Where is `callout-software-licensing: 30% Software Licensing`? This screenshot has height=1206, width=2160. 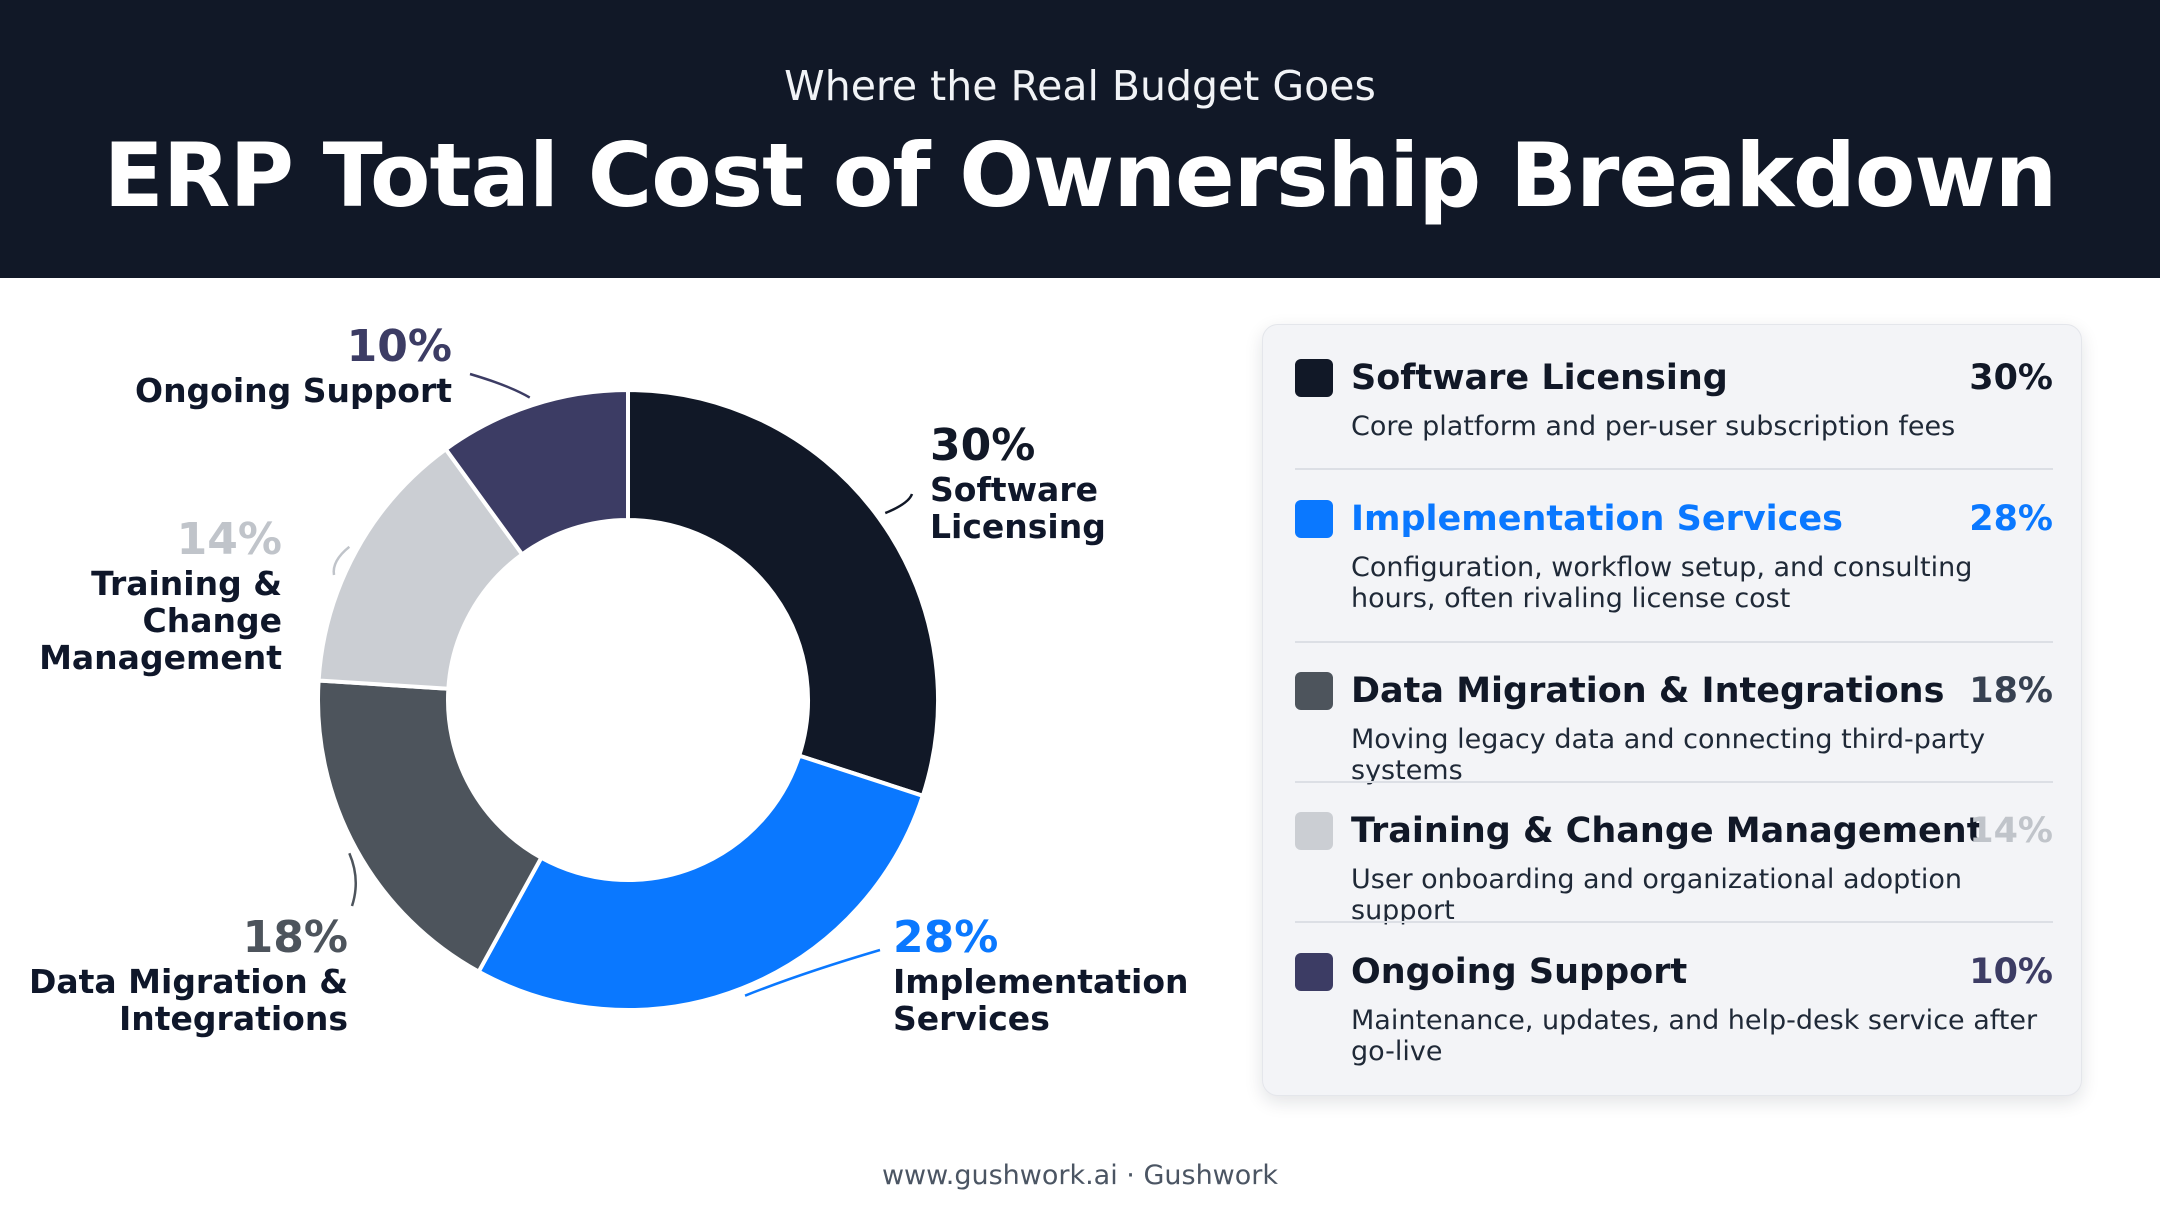 callout-software-licensing: 30% Software Licensing is located at coordinates (1018, 483).